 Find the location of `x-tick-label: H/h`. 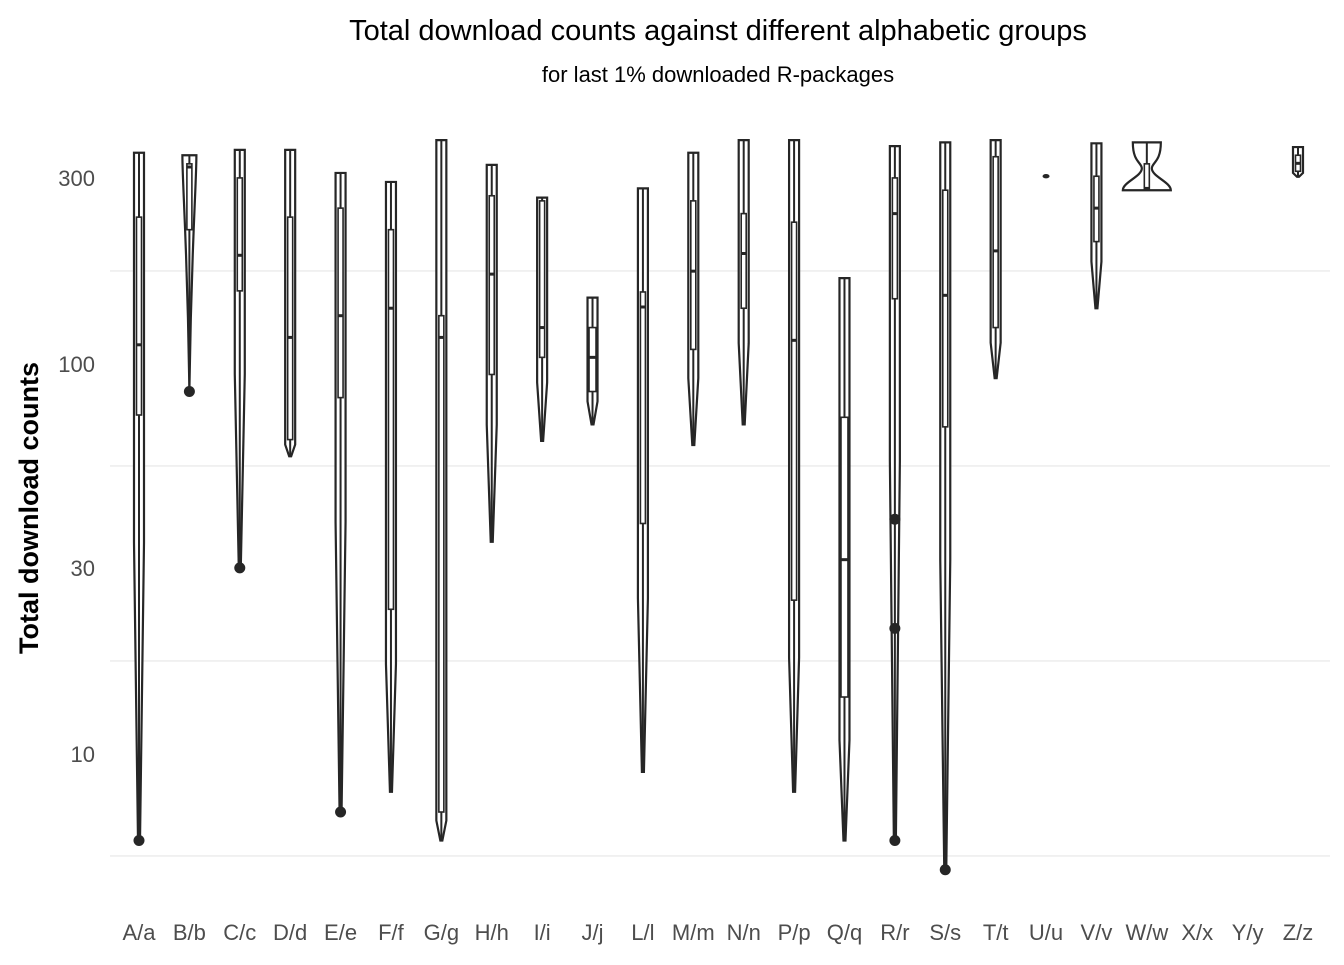

x-tick-label: H/h is located at coordinates (492, 932).